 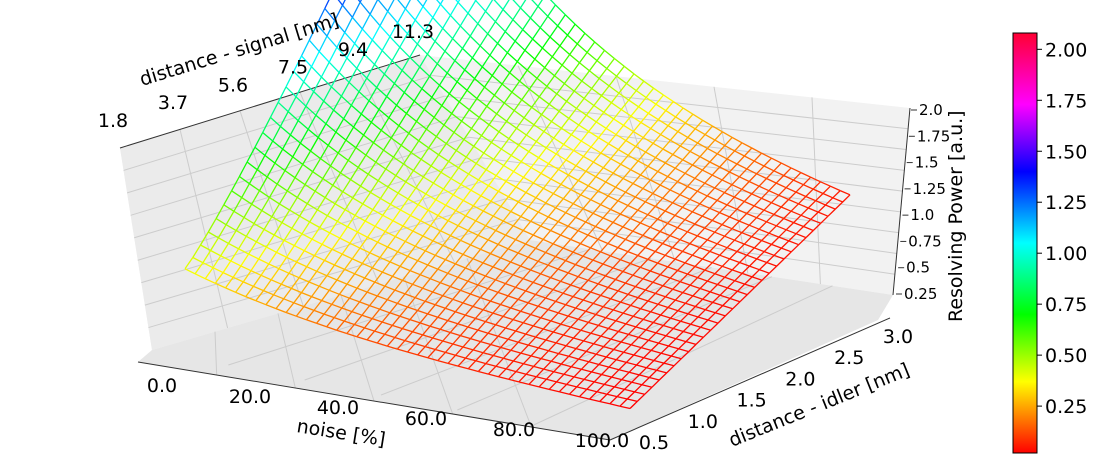 I want to click on z-tick-label: 0.75, so click(x=924, y=241).